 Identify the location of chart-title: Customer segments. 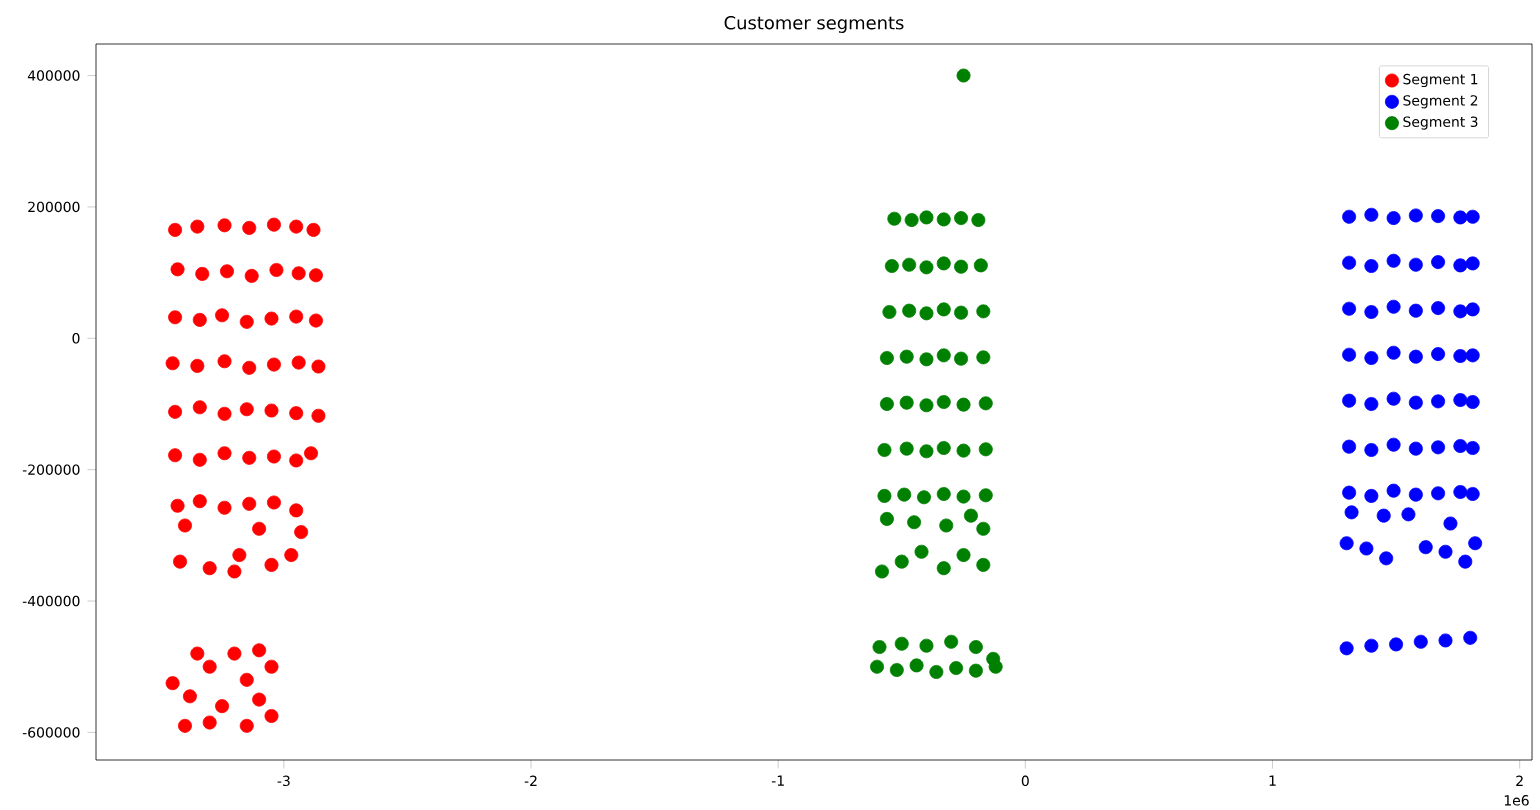
(814, 24).